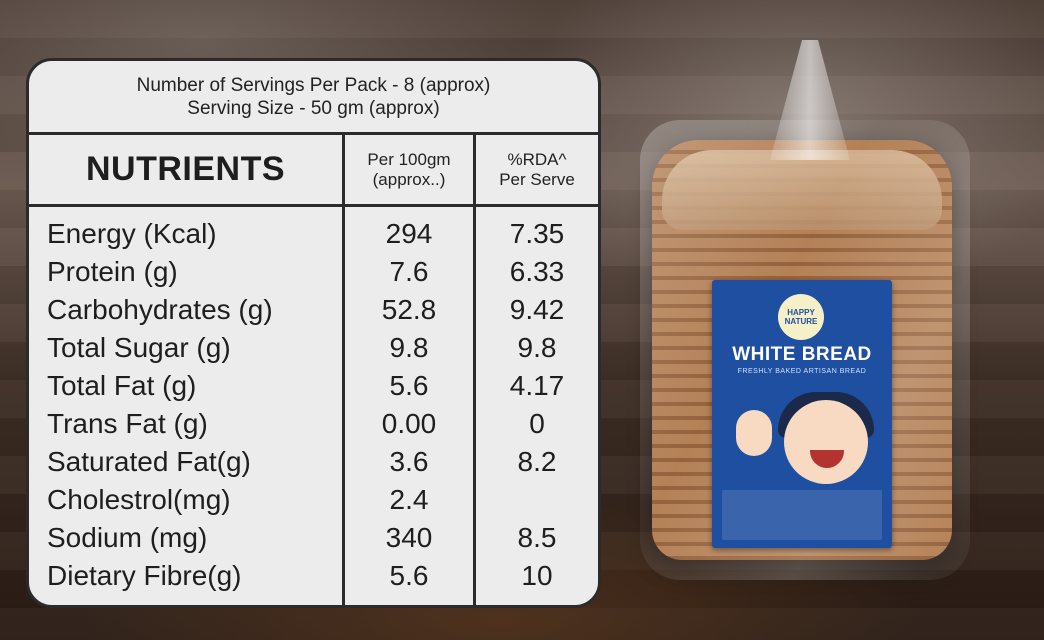 Image resolution: width=1044 pixels, height=640 pixels. I want to click on rda-header-line2: Per Serve, so click(537, 179).